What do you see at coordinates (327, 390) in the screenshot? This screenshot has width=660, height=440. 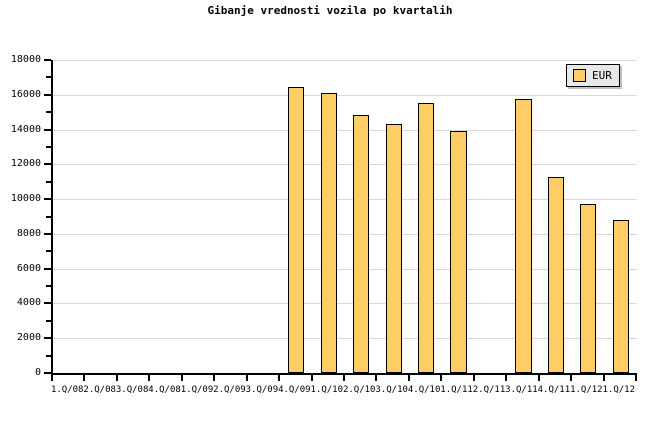 I see `x-axis-label: 1.Q/10` at bounding box center [327, 390].